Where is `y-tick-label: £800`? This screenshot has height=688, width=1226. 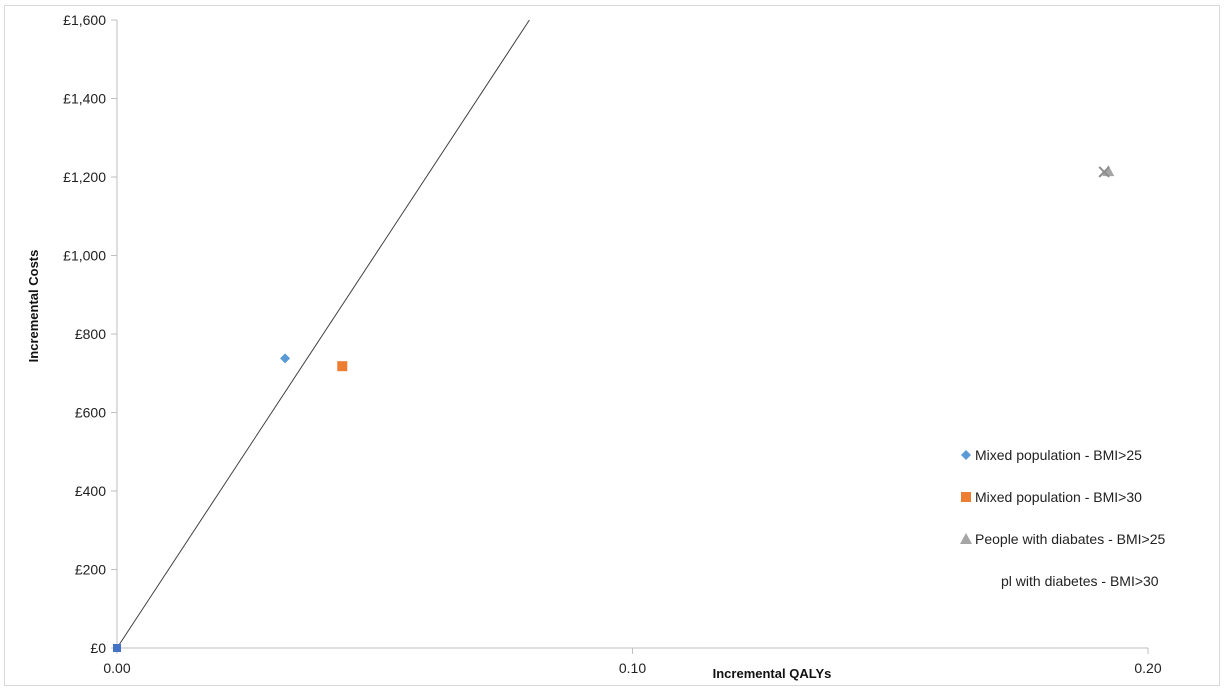
y-tick-label: £800 is located at coordinates (90, 334).